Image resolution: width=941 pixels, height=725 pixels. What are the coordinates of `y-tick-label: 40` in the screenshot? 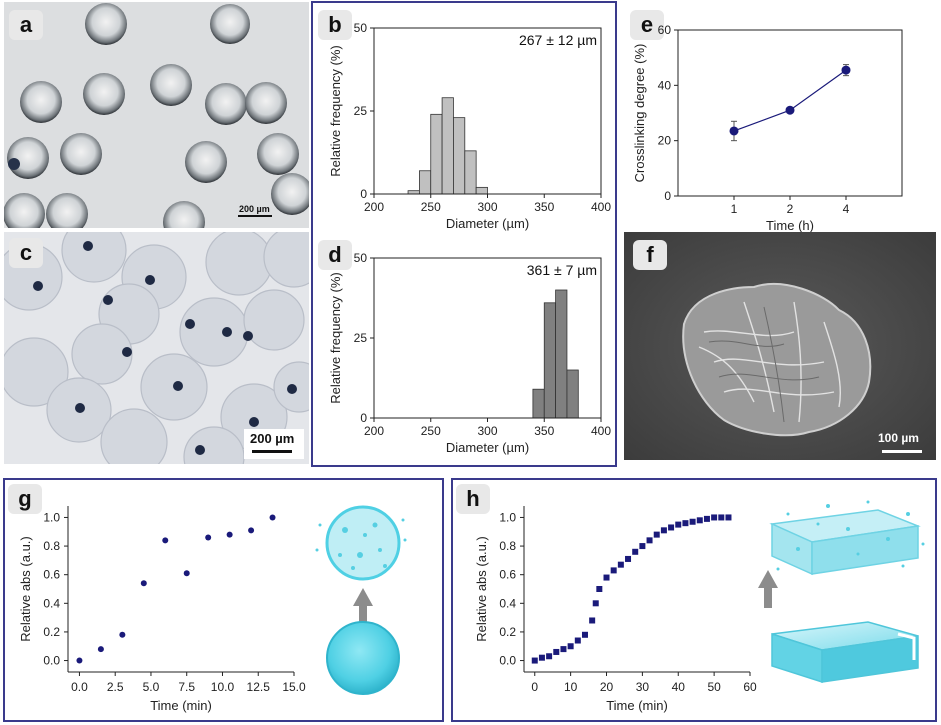 It's located at (665, 85).